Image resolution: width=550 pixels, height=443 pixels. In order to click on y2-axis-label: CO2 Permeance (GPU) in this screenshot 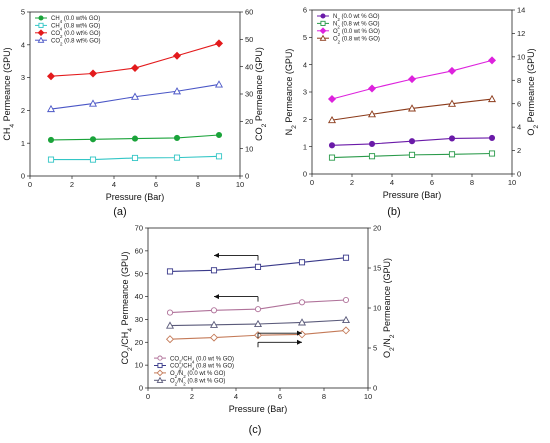, I will do `click(261, 94)`.